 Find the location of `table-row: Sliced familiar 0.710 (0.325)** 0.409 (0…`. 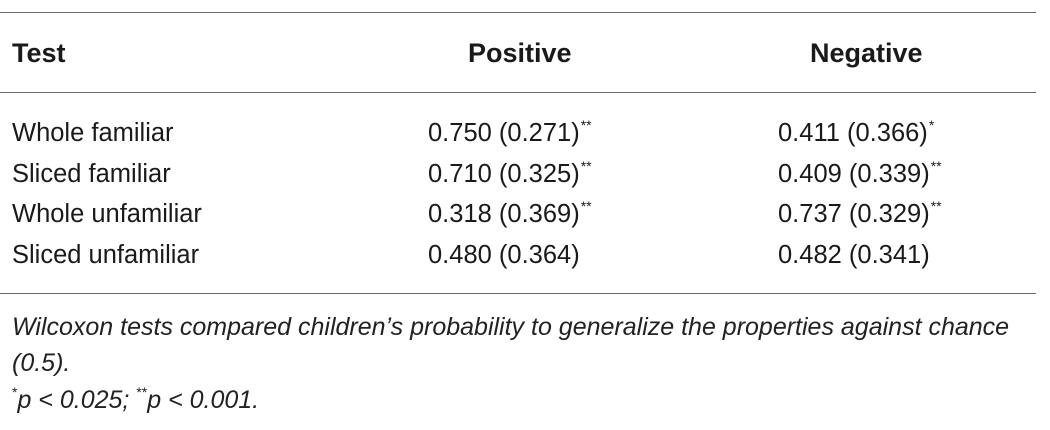

table-row: Sliced familiar 0.710 (0.325)** 0.409 (0… is located at coordinates (518, 174).